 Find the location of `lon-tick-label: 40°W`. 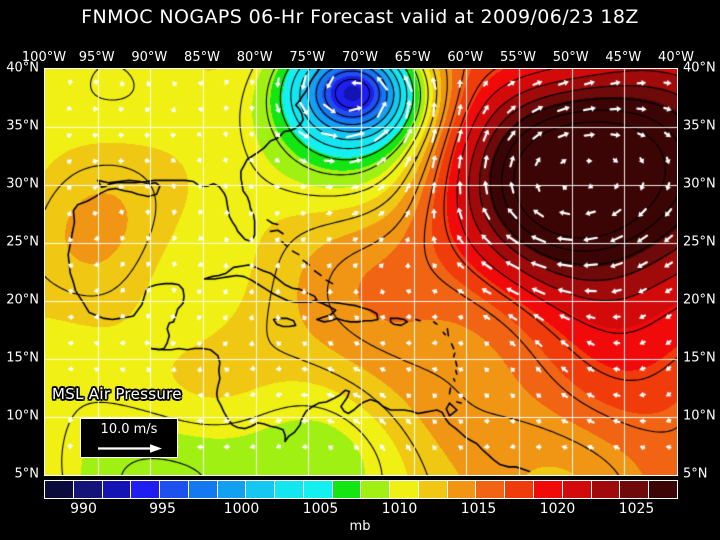

lon-tick-label: 40°W is located at coordinates (676, 57).